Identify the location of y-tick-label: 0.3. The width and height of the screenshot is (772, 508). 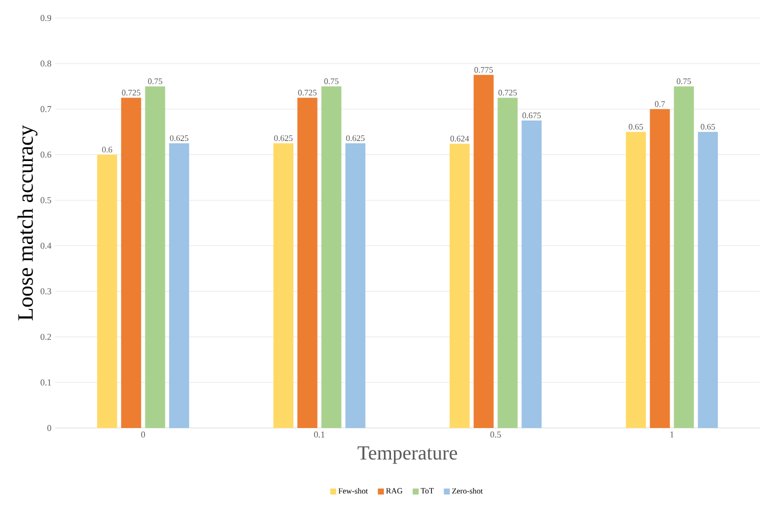
(46, 291).